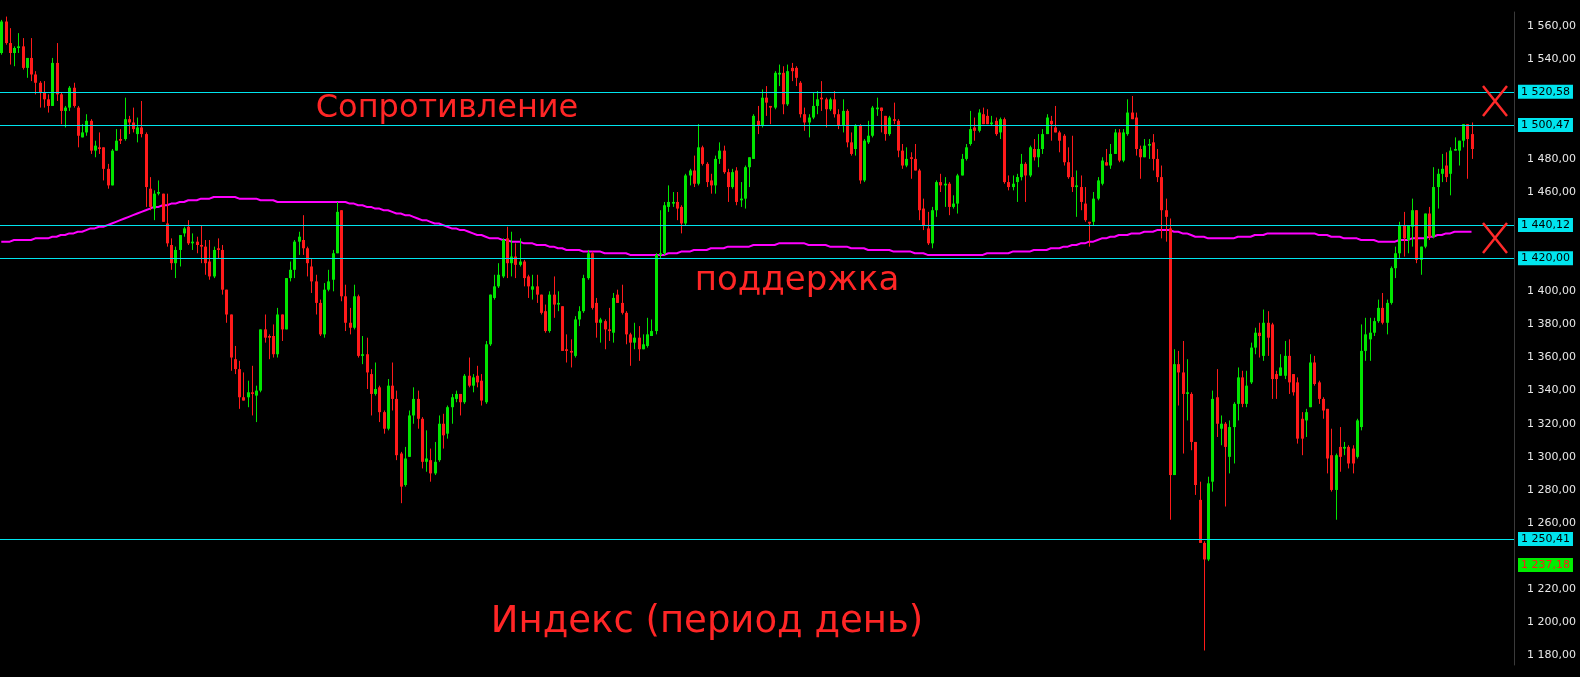 This screenshot has height=677, width=1580. I want to click on y-tick-label: 1 540,00, so click(1551, 59).